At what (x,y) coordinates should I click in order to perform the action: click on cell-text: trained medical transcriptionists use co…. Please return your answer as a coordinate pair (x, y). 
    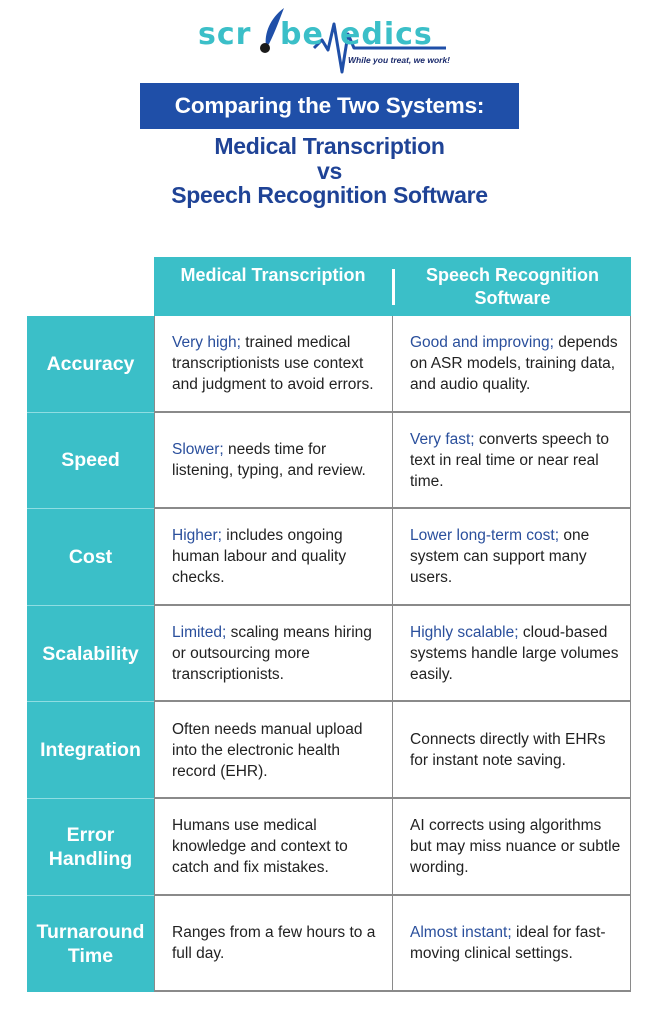
    Looking at the image, I should click on (273, 364).